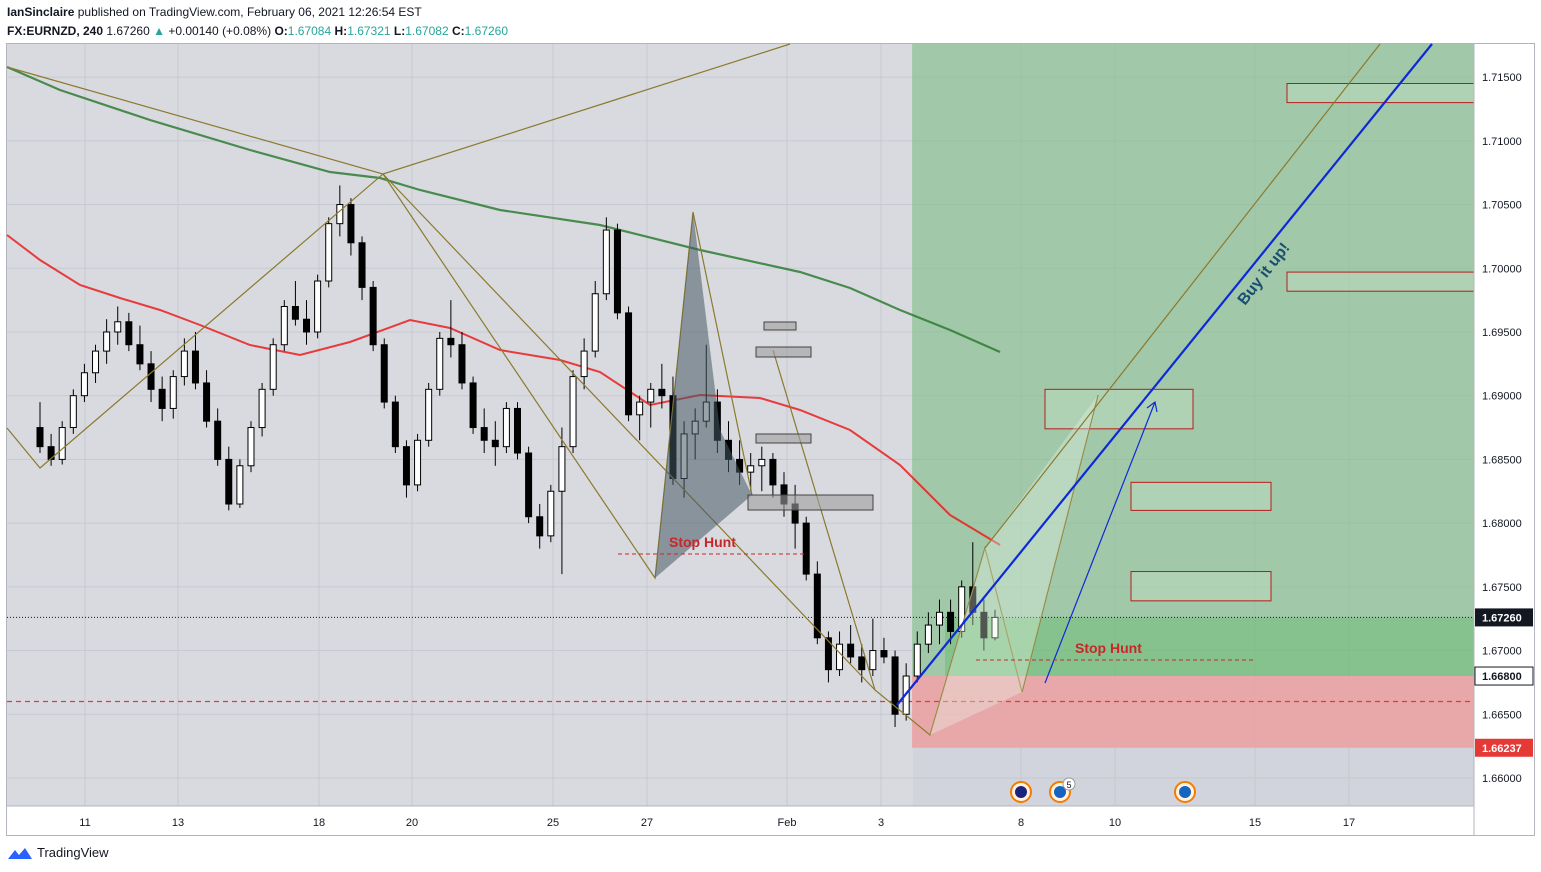  Describe the element at coordinates (783, 352) in the screenshot. I see `gray-marker-box` at that location.